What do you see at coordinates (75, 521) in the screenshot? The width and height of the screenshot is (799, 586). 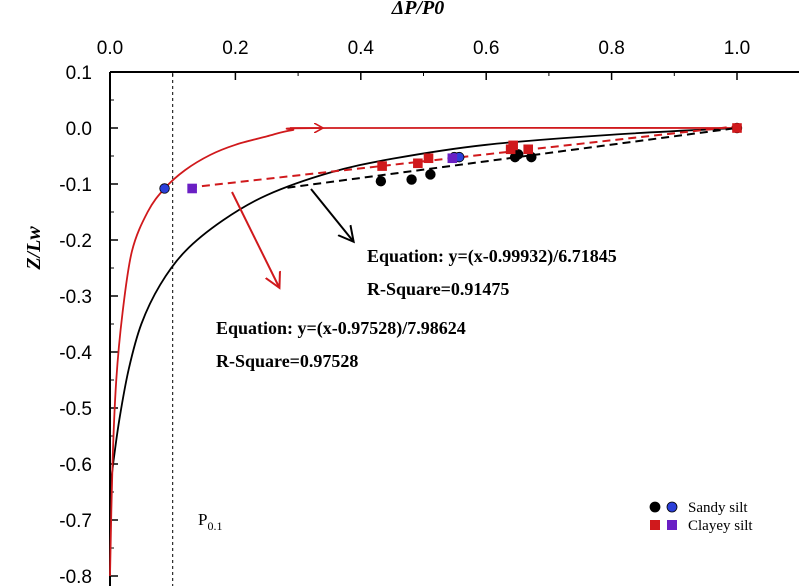 I see `y-tick-label: -0.7` at bounding box center [75, 521].